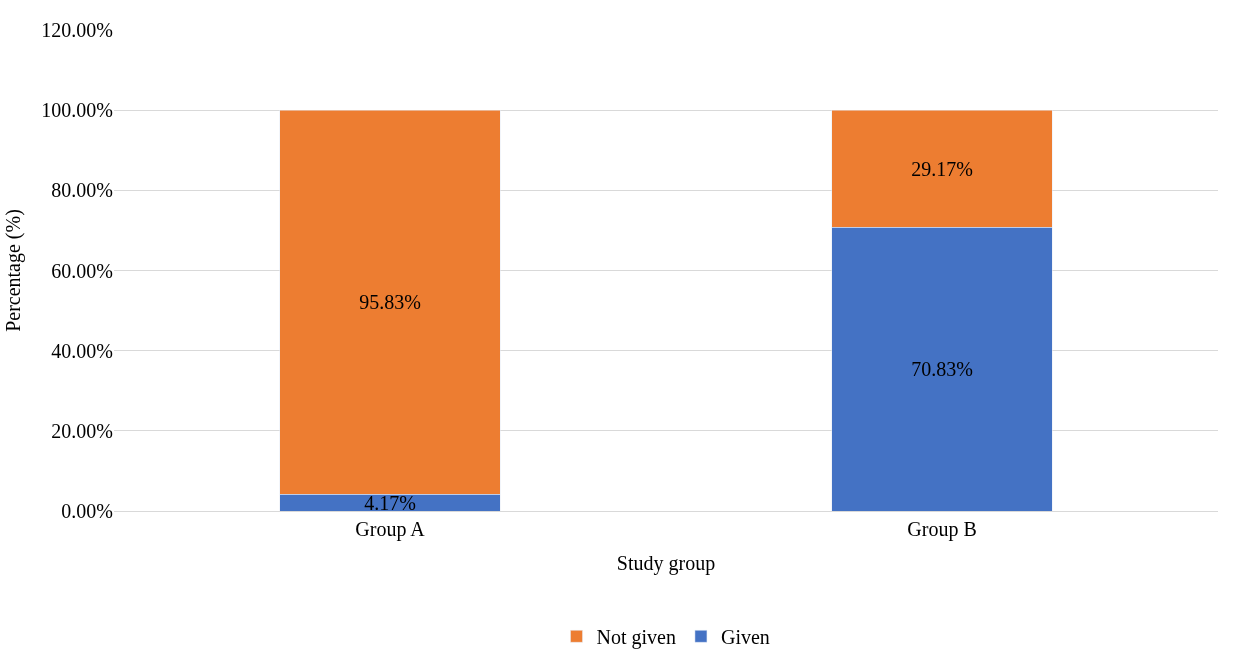  What do you see at coordinates (13, 270) in the screenshot?
I see `y-axis-title: Percentage (%)` at bounding box center [13, 270].